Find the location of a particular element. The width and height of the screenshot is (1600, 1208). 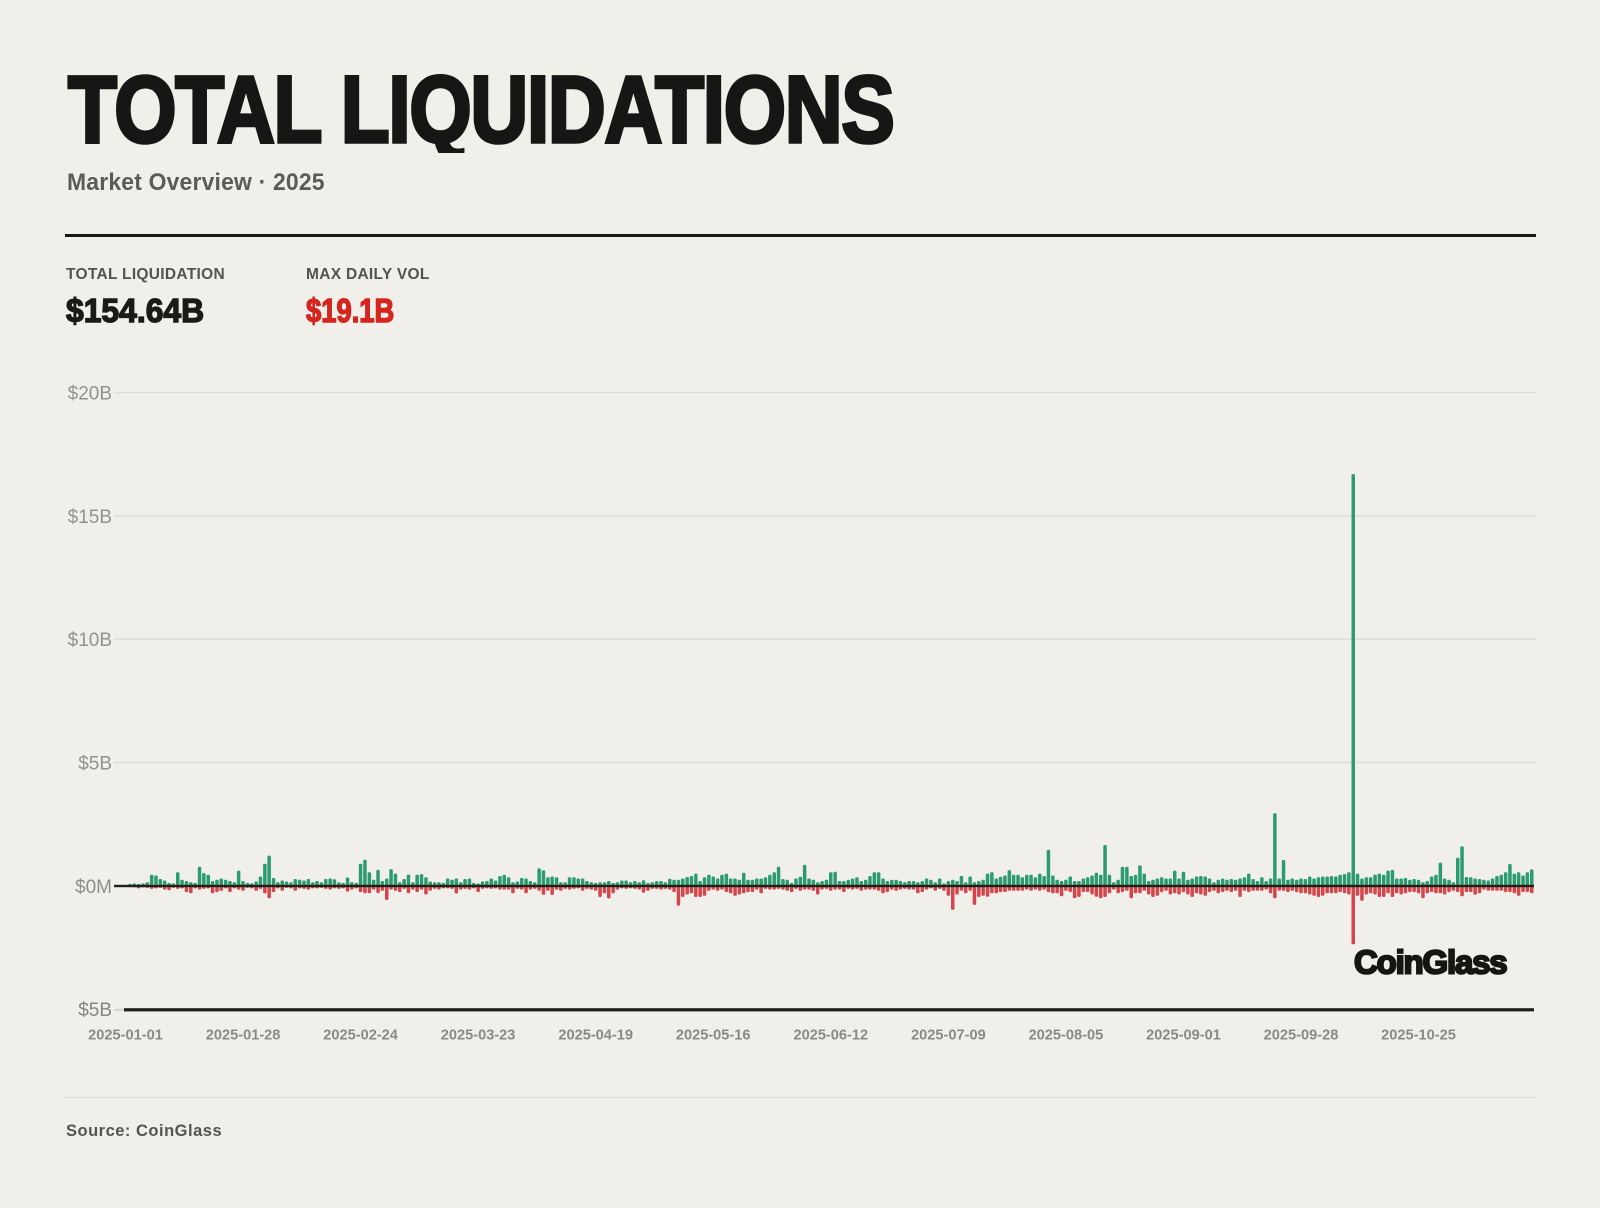

svg-text: 2025-04-19 is located at coordinates (595, 1036).